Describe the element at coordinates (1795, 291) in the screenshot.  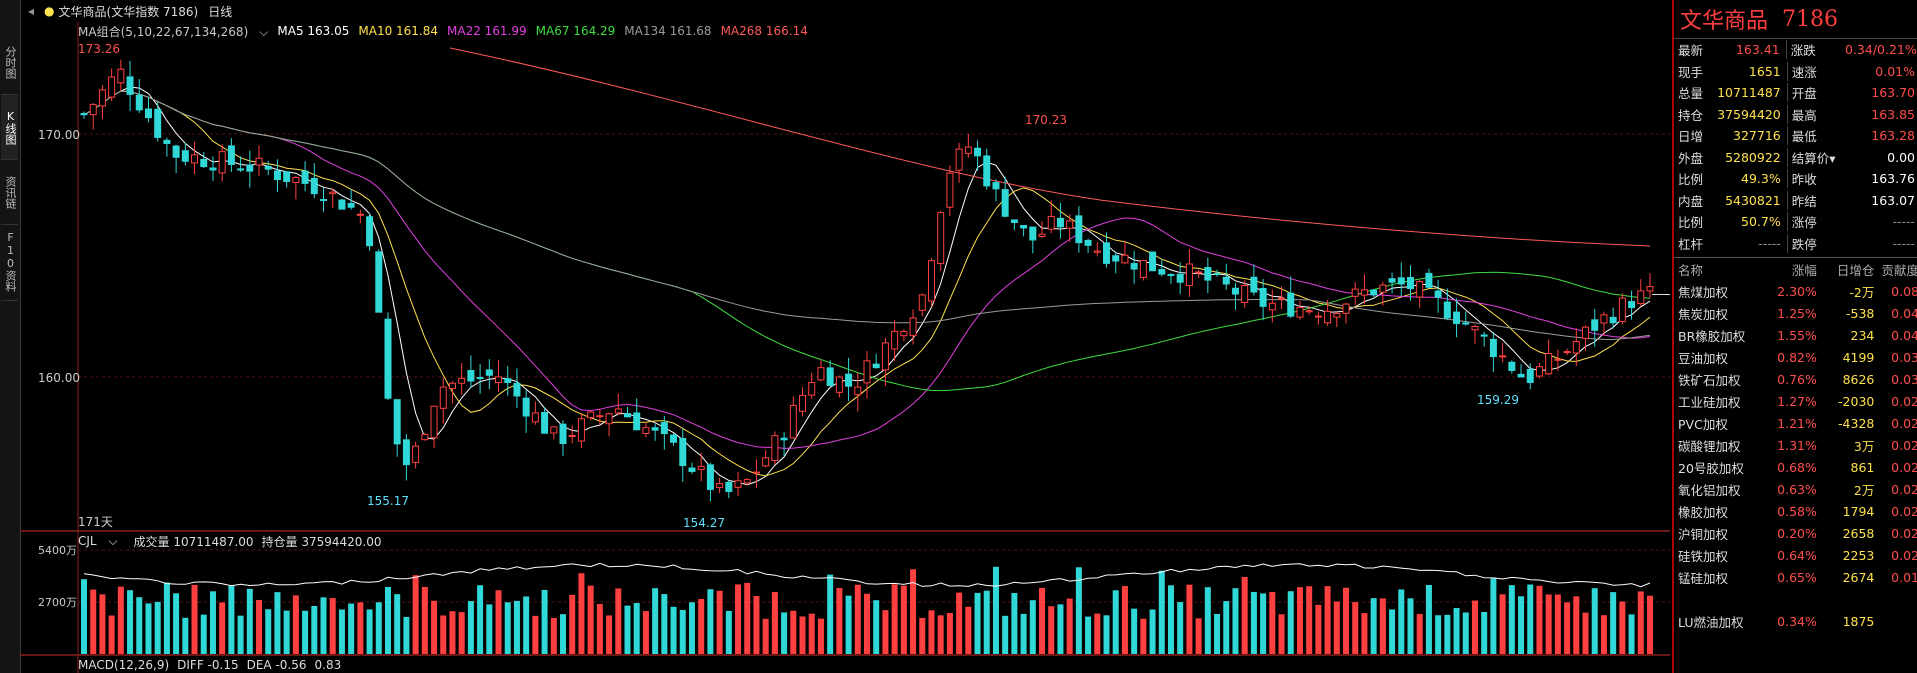
I see `contribution-row: 焦煤加权 2.30% -2万 0.08` at that location.